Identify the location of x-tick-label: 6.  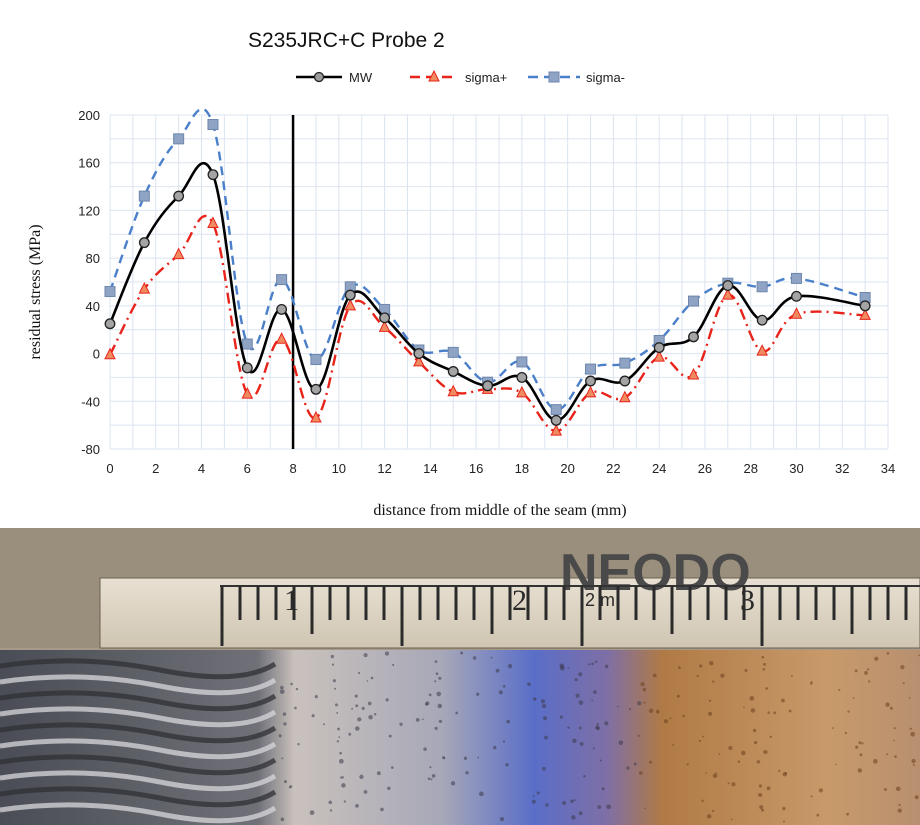
(247, 468).